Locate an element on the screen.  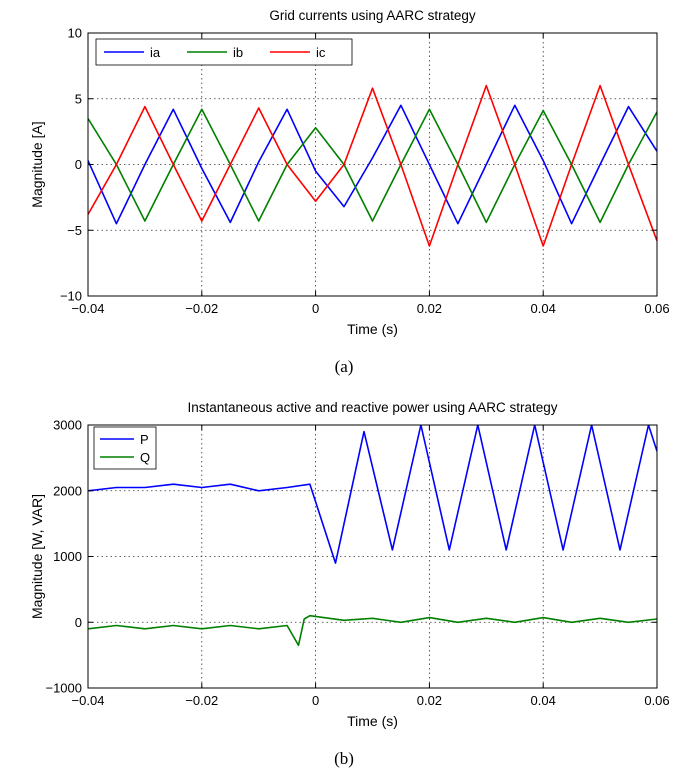
y-tick-label: 3000 is located at coordinates (67, 425).